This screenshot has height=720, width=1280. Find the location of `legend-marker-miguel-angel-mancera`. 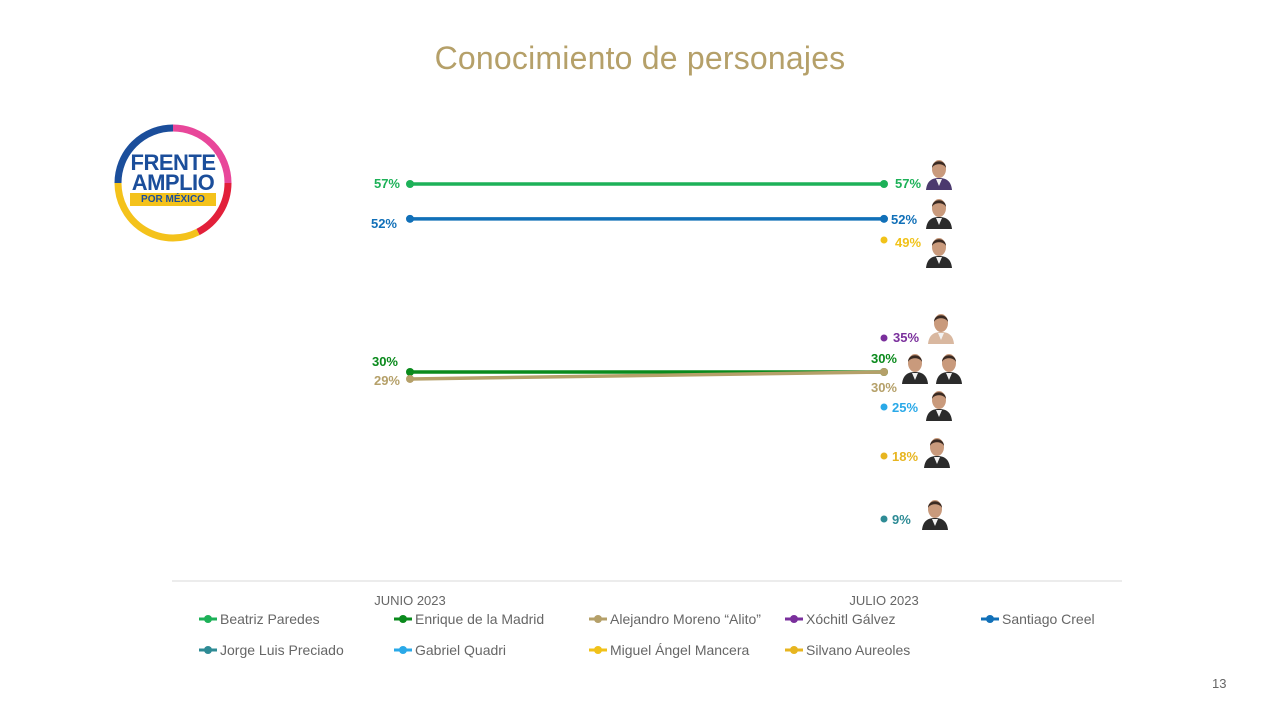

legend-marker-miguel-angel-mancera is located at coordinates (598, 650).